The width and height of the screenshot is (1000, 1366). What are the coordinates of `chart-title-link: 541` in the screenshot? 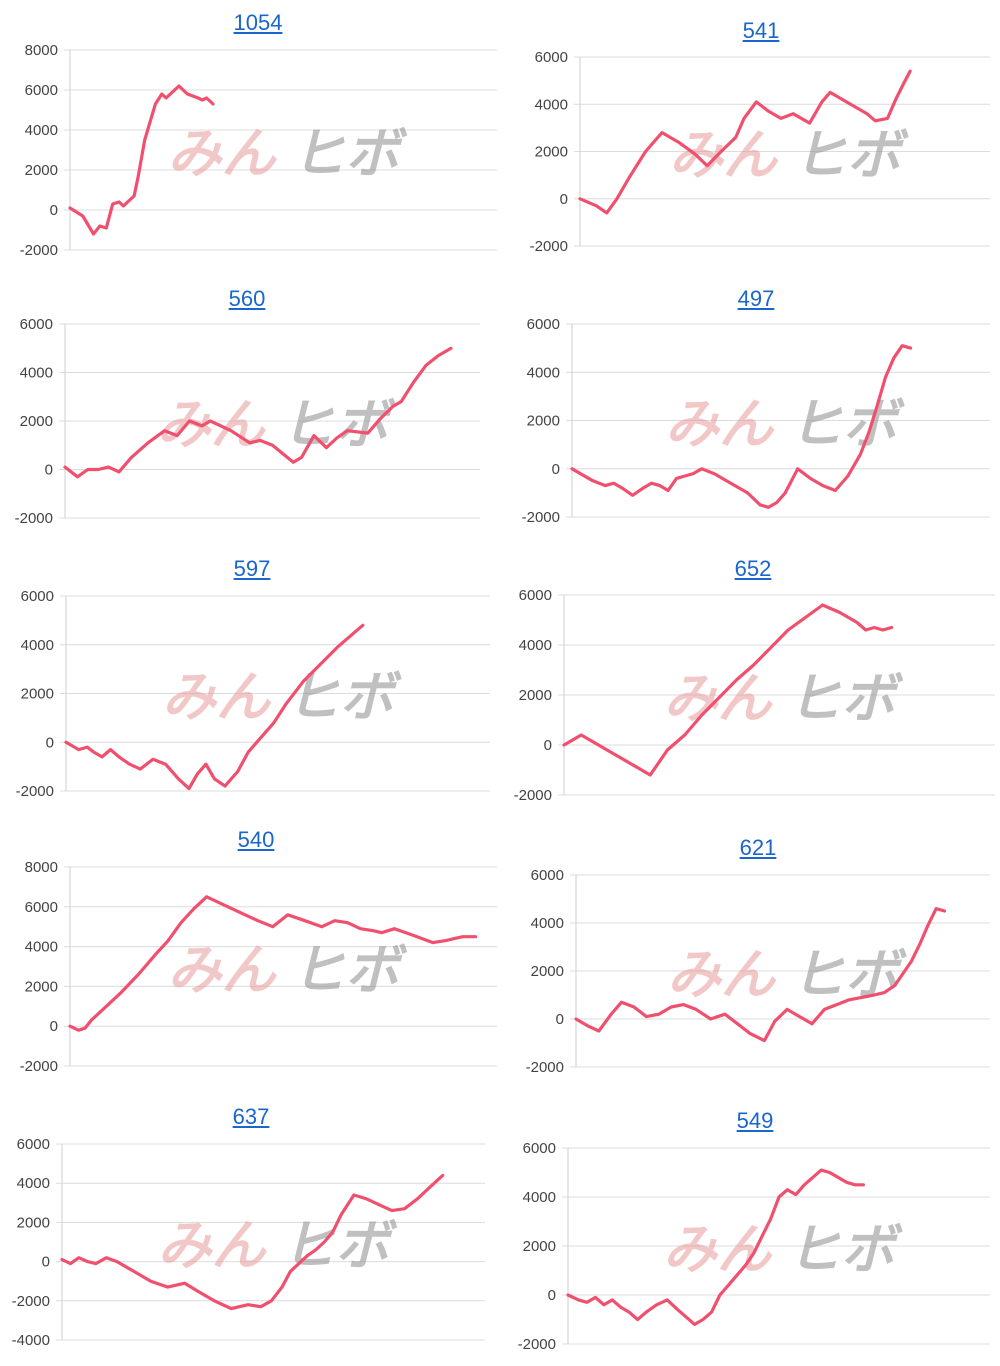 It's located at (761, 30).